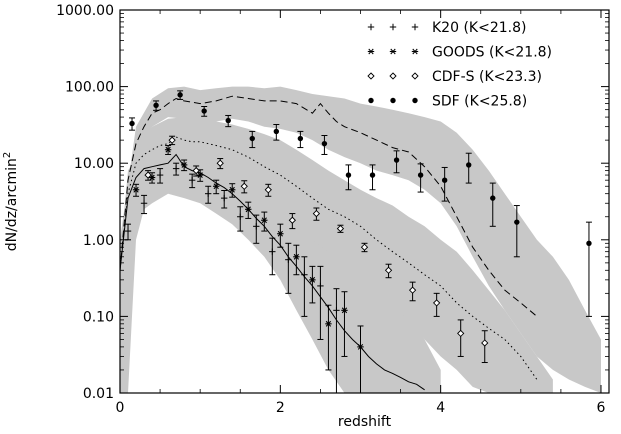  Describe the element at coordinates (492, 53) in the screenshot. I see `legend-label: GOODS (K<21.8)` at that location.